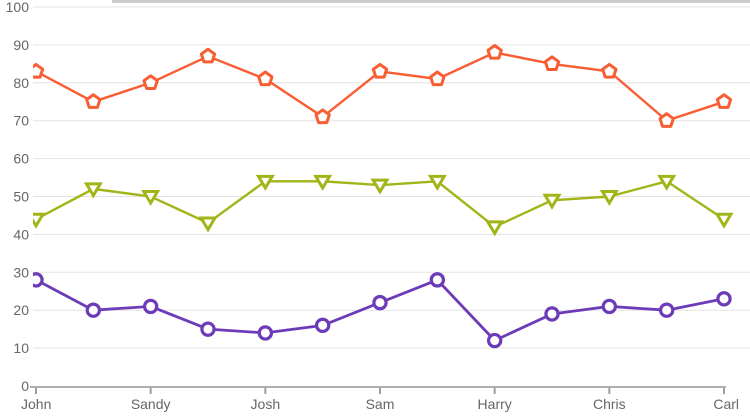 This screenshot has height=420, width=750. I want to click on x-axis-label: Josh, so click(266, 404).